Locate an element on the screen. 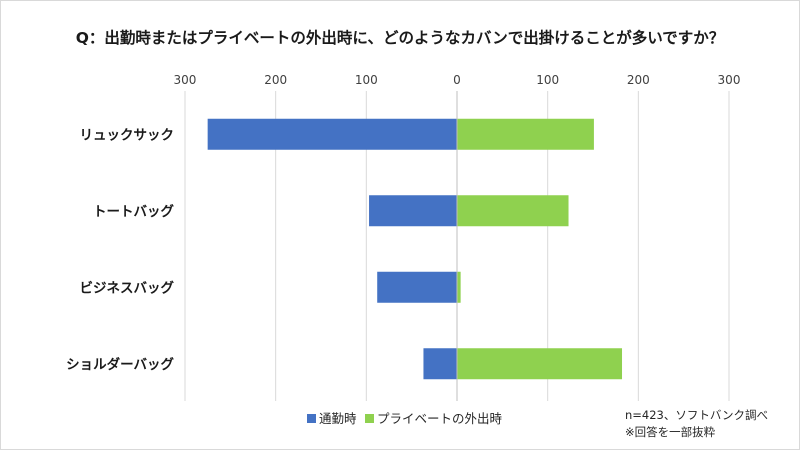 The height and width of the screenshot is (450, 800). x-axis-ticks: 300 200 100 0 100 200 300 is located at coordinates (457, 80).